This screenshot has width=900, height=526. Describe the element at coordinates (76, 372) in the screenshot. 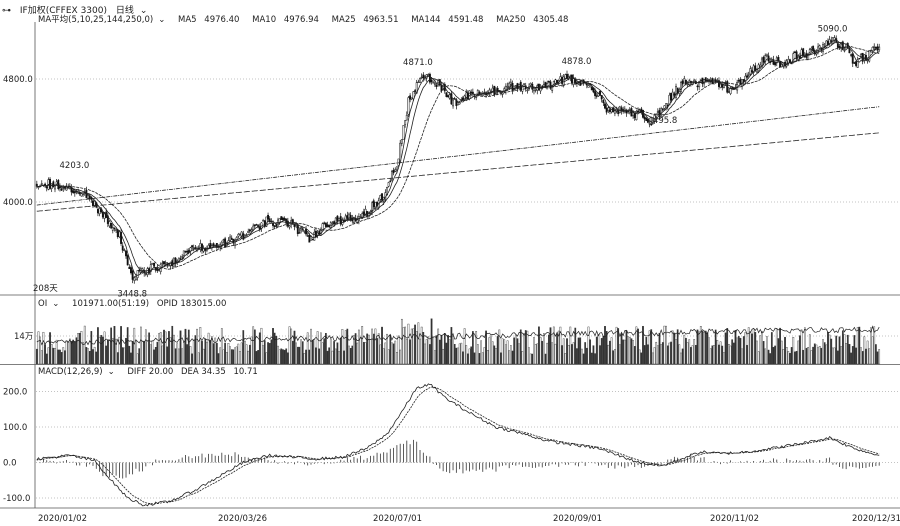

I see `macd-indicator-selector: MACD(12,26,9) ⌄` at that location.